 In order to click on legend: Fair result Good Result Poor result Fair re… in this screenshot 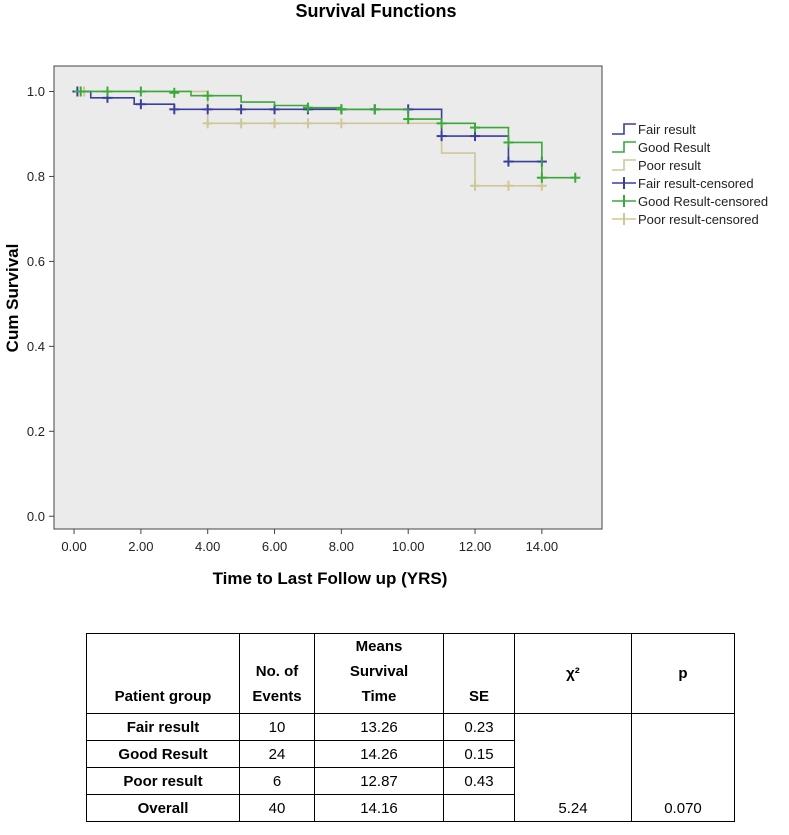, I will do `click(690, 174)`.